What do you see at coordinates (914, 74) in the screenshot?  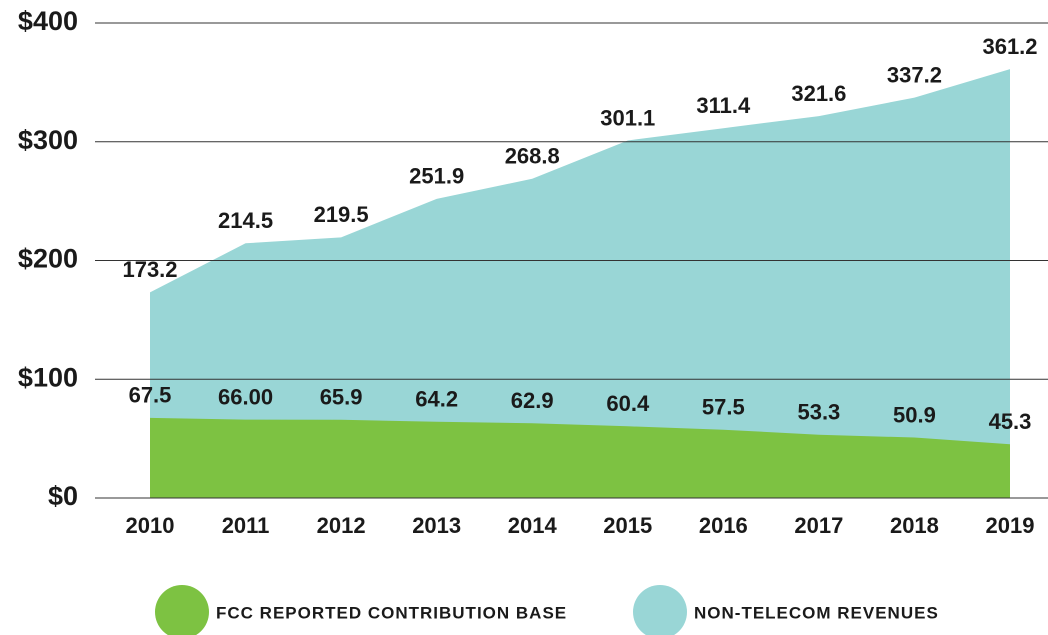 I see `data-label: 337.2` at bounding box center [914, 74].